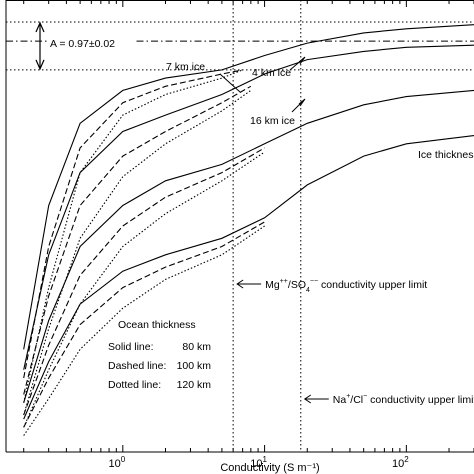  What do you see at coordinates (403, 399) in the screenshot?
I see `marker-label-1: Na+/Cl− conductivity upper limit` at bounding box center [403, 399].